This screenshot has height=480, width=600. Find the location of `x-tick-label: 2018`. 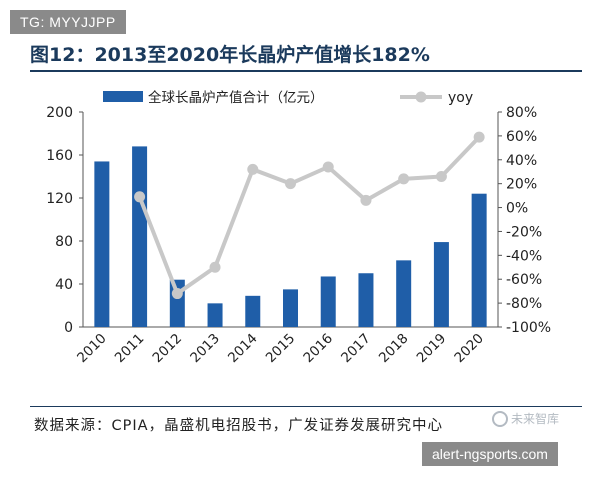

x-tick-label: 2018 is located at coordinates (394, 349).